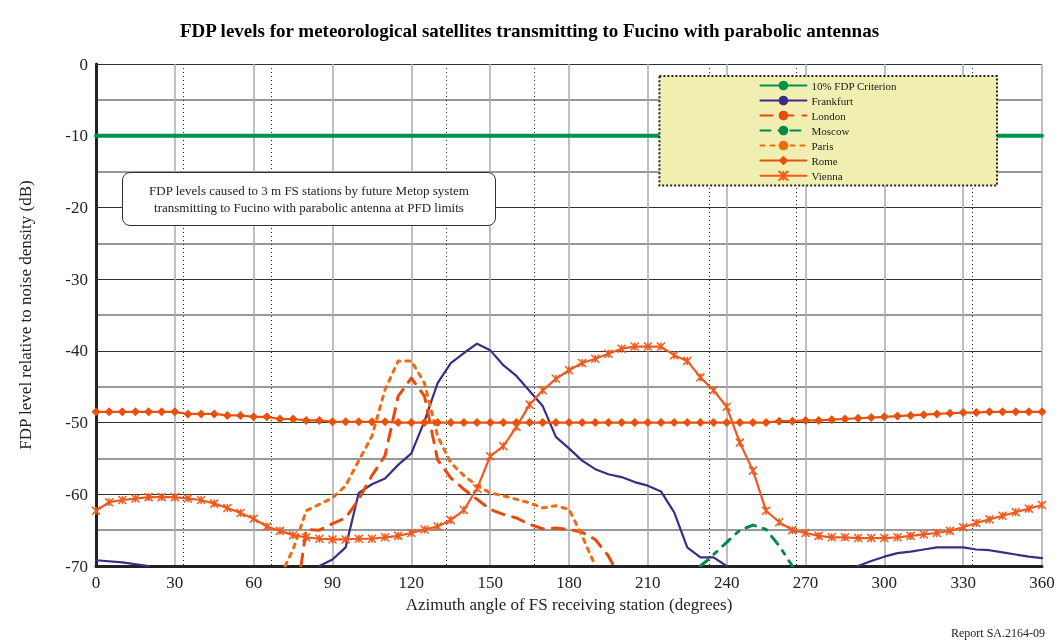  Describe the element at coordinates (884, 582) in the screenshot. I see `x-tick-label: 300` at that location.